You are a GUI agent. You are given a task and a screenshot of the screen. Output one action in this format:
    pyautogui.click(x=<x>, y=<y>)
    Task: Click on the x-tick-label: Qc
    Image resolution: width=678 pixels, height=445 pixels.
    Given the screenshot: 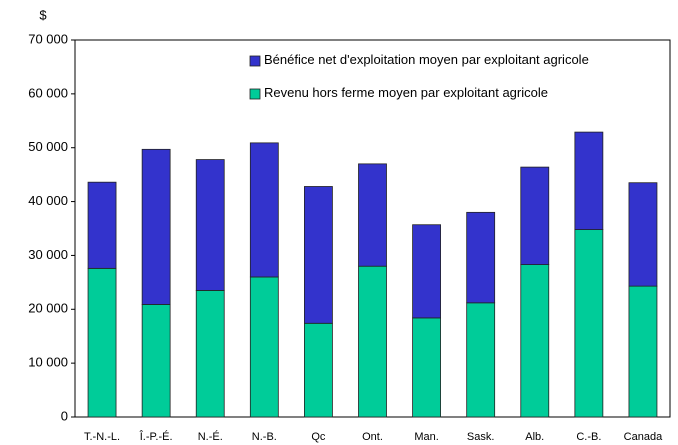 What is the action you would take?
    pyautogui.click(x=318, y=437)
    